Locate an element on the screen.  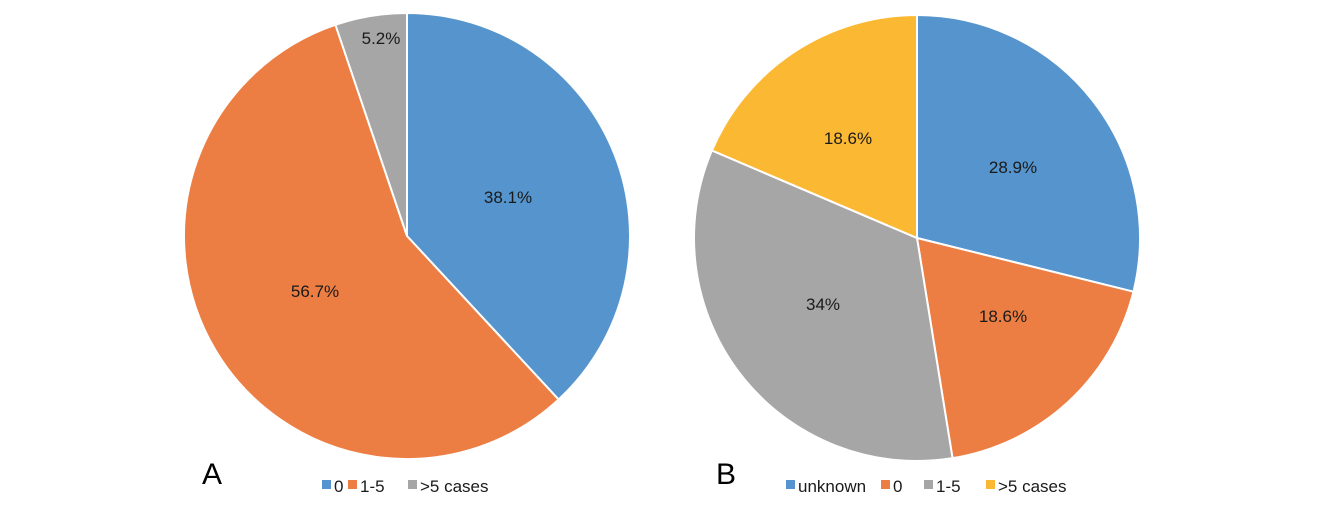
legend-swatch-unknown is located at coordinates (790, 484).